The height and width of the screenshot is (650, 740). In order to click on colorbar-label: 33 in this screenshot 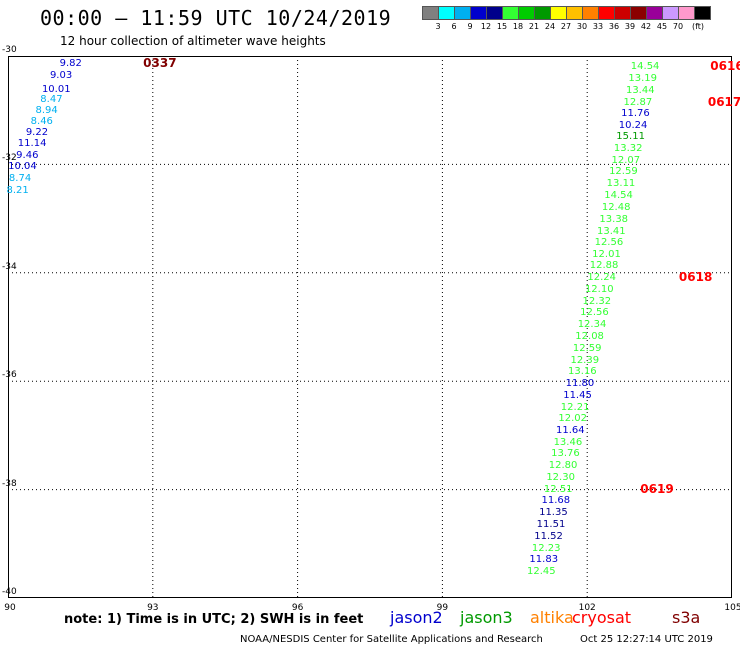, I will do `click(598, 26)`.